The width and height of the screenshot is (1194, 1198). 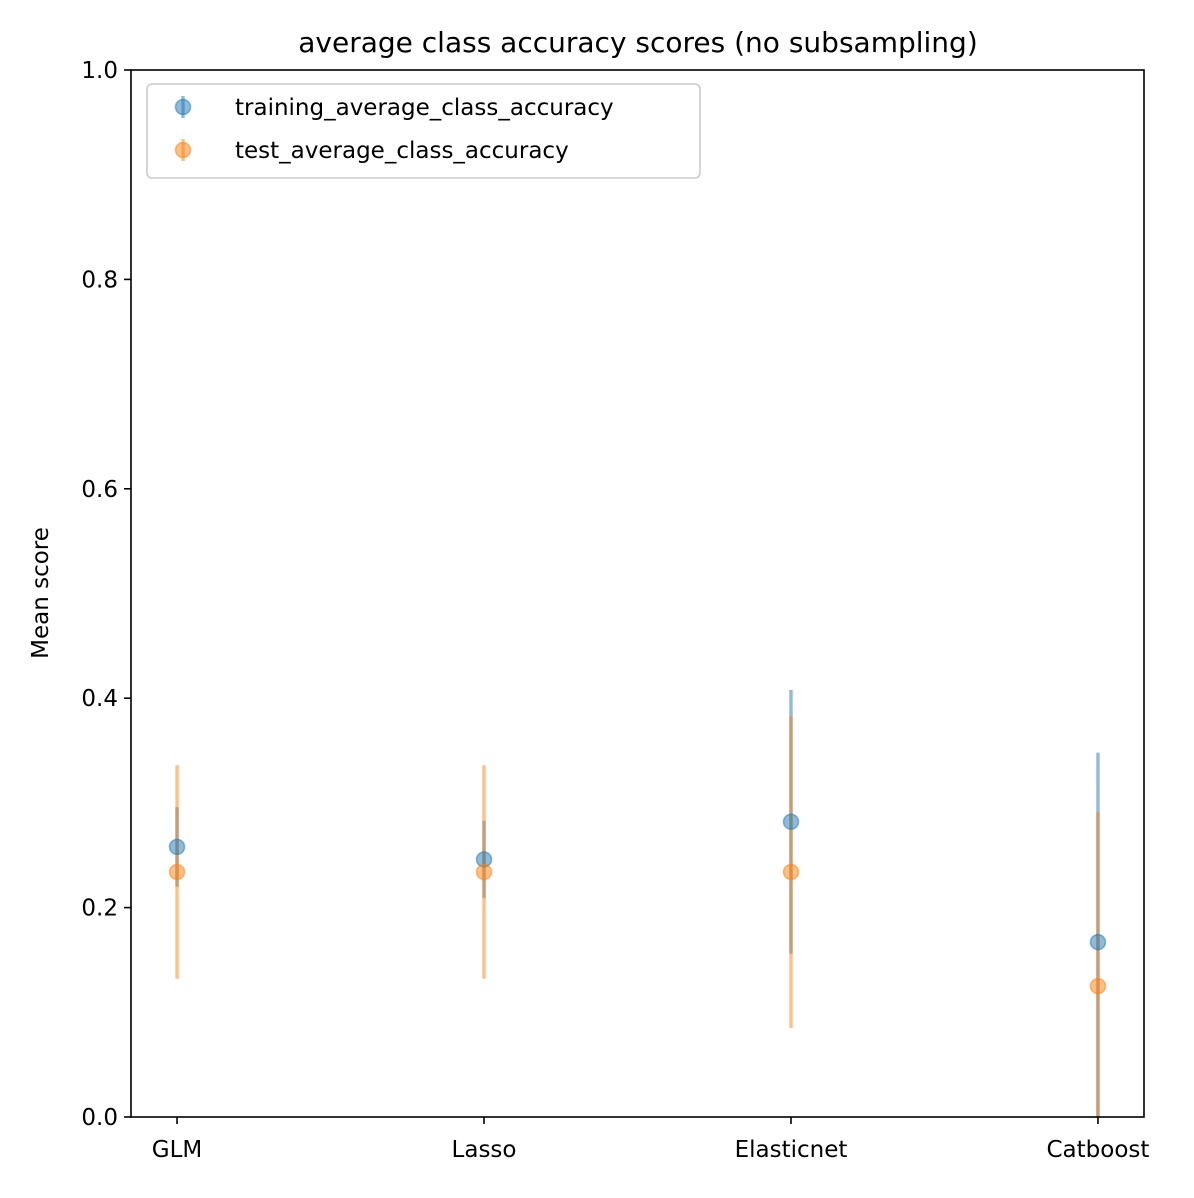 What do you see at coordinates (99, 280) in the screenshot?
I see `y-tick-label: 0.8` at bounding box center [99, 280].